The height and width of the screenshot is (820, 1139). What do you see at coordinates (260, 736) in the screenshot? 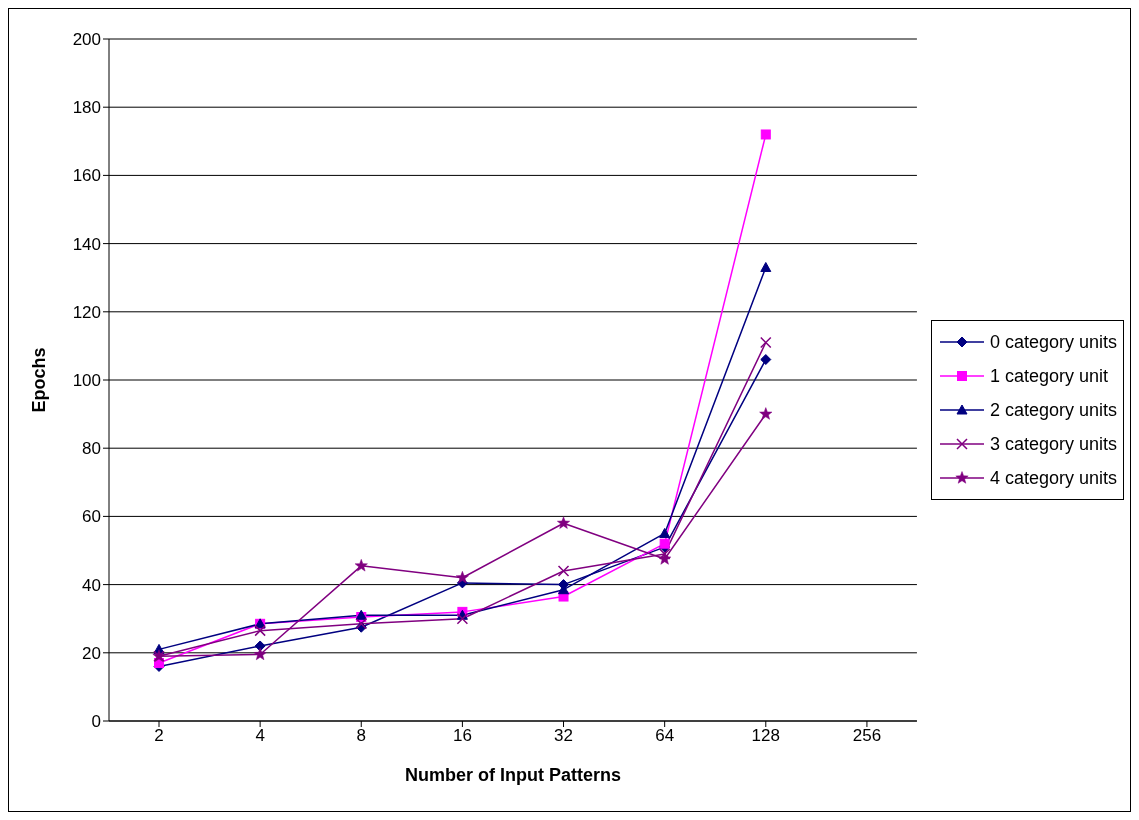
I see `x-tick-label: 4` at bounding box center [260, 736].